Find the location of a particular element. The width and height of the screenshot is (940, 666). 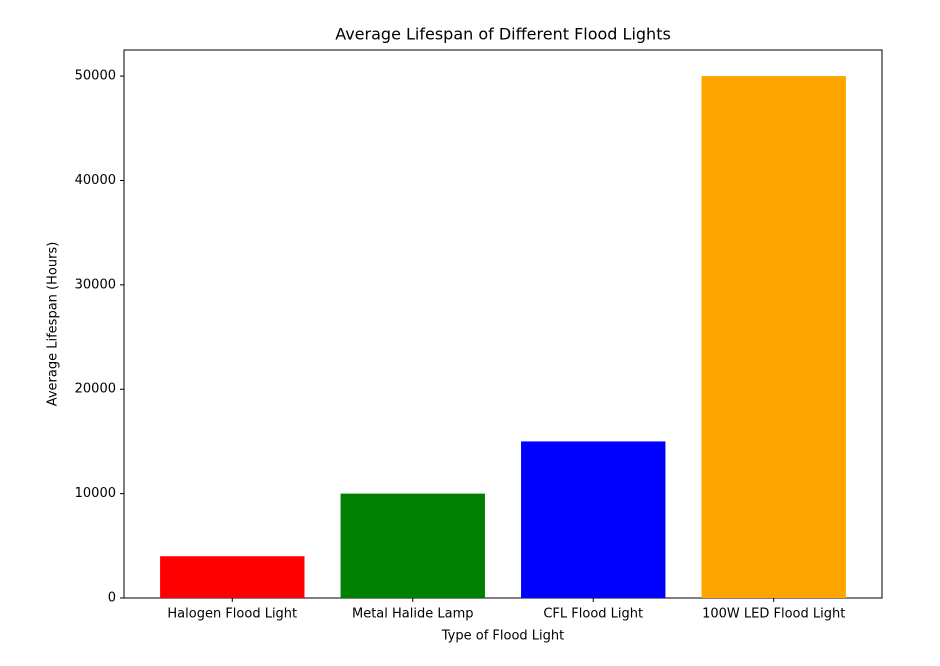

y-tick-label: 30000 is located at coordinates (95, 284).